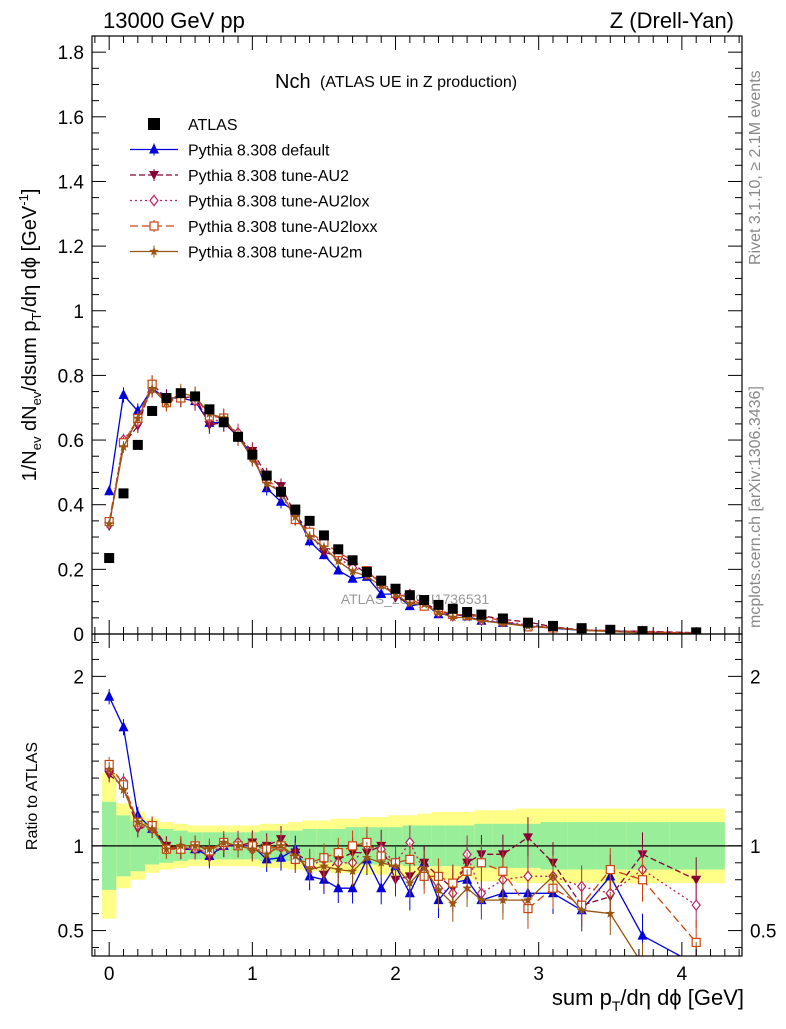 This screenshot has width=786, height=1029. What do you see at coordinates (71, 376) in the screenshot?
I see `y-tick-label: 0.8` at bounding box center [71, 376].